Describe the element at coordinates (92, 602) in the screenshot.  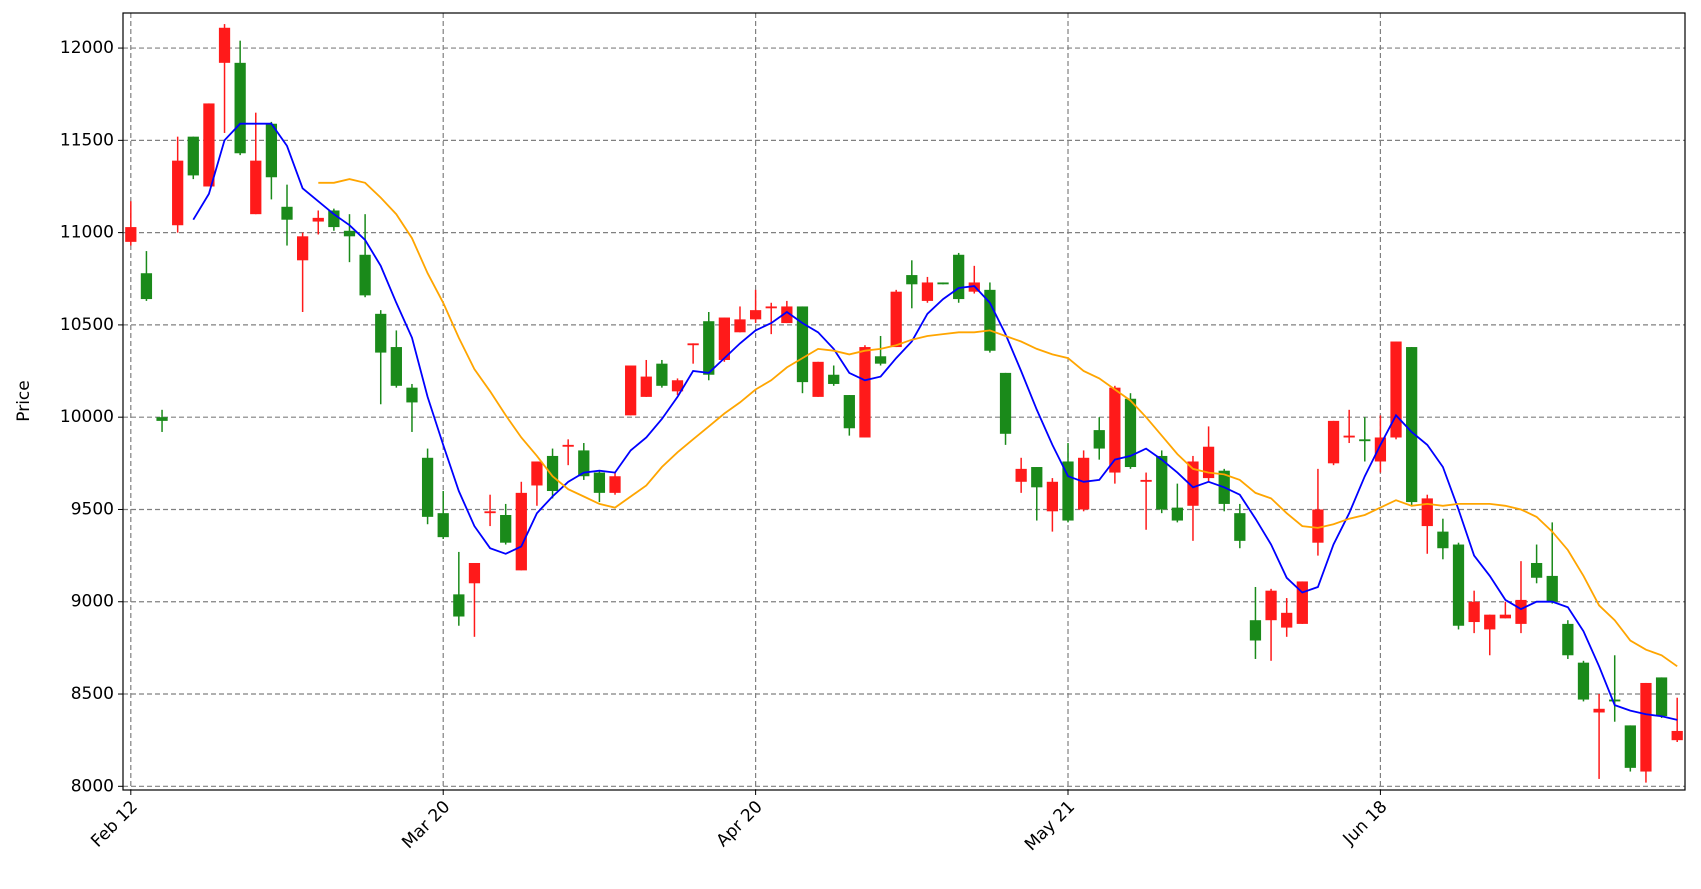
I see `y-tick-label: 9000` at that location.